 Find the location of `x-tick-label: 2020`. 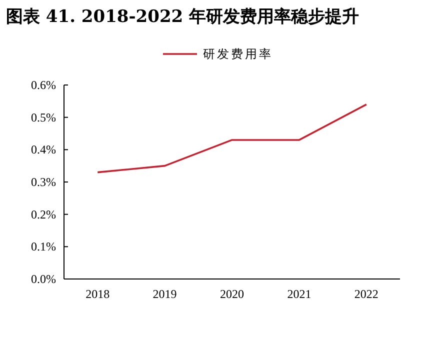

x-tick-label: 2020 is located at coordinates (232, 294).